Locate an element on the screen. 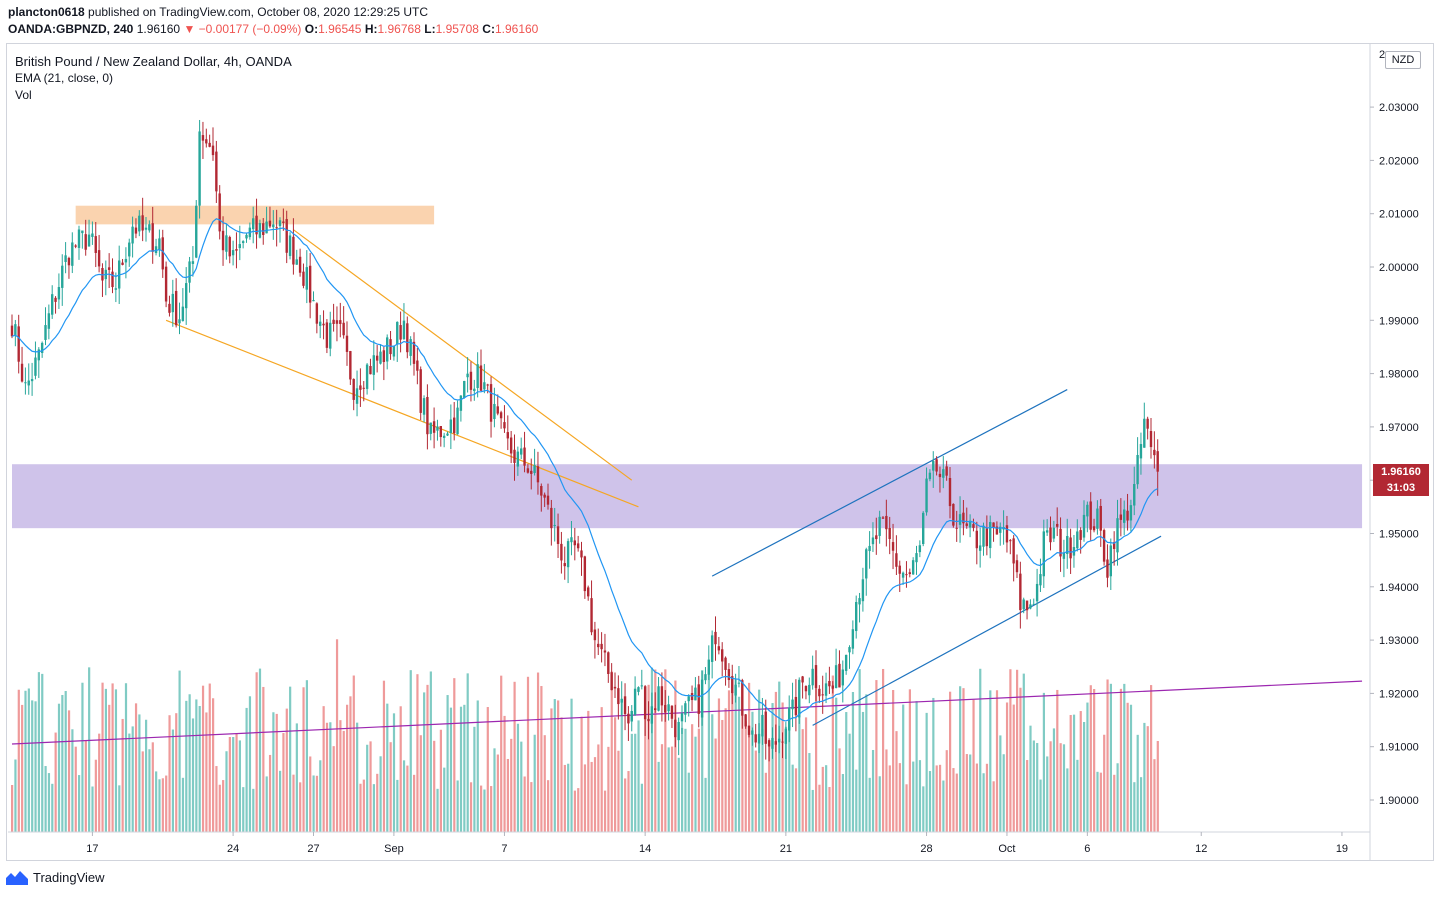  price-tick-label: 1.97000 is located at coordinates (1399, 428).